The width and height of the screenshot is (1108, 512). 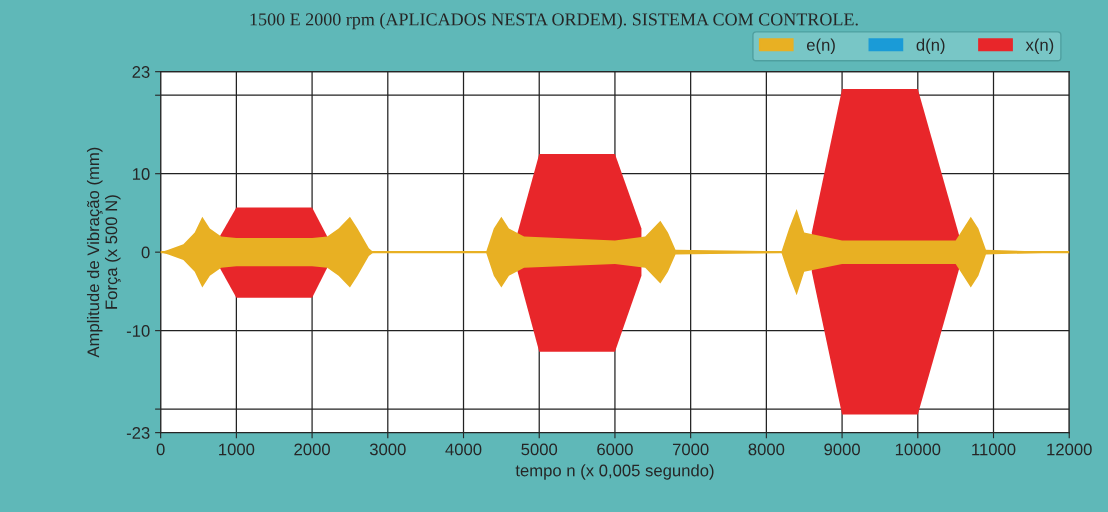 I want to click on x-tick-label: 4000, so click(x=463, y=449).